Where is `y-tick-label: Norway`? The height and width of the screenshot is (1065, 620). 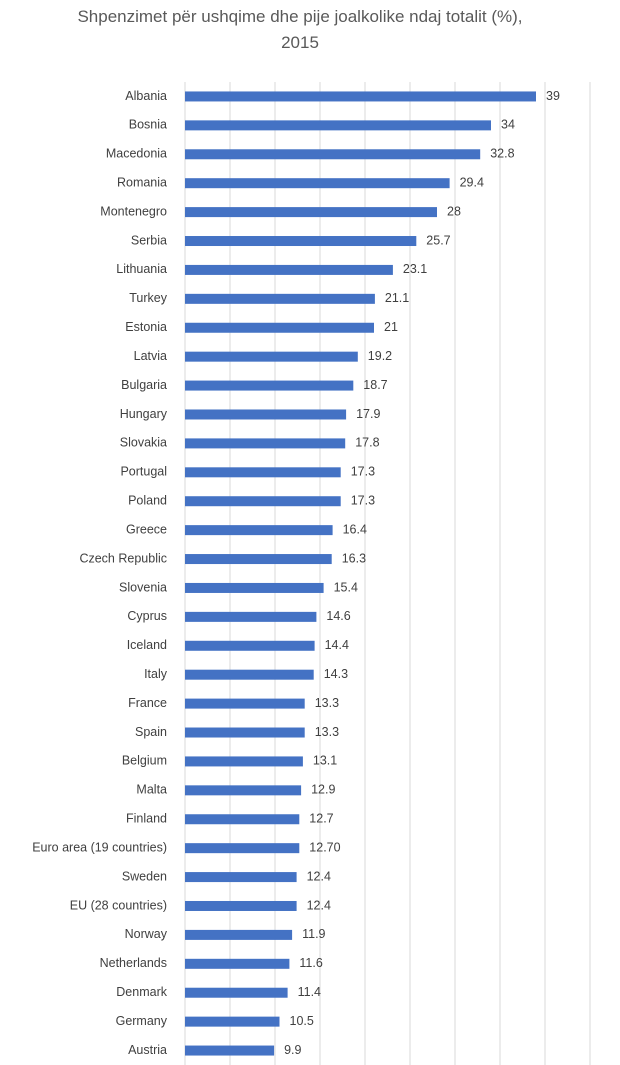
y-tick-label: Norway is located at coordinates (146, 934).